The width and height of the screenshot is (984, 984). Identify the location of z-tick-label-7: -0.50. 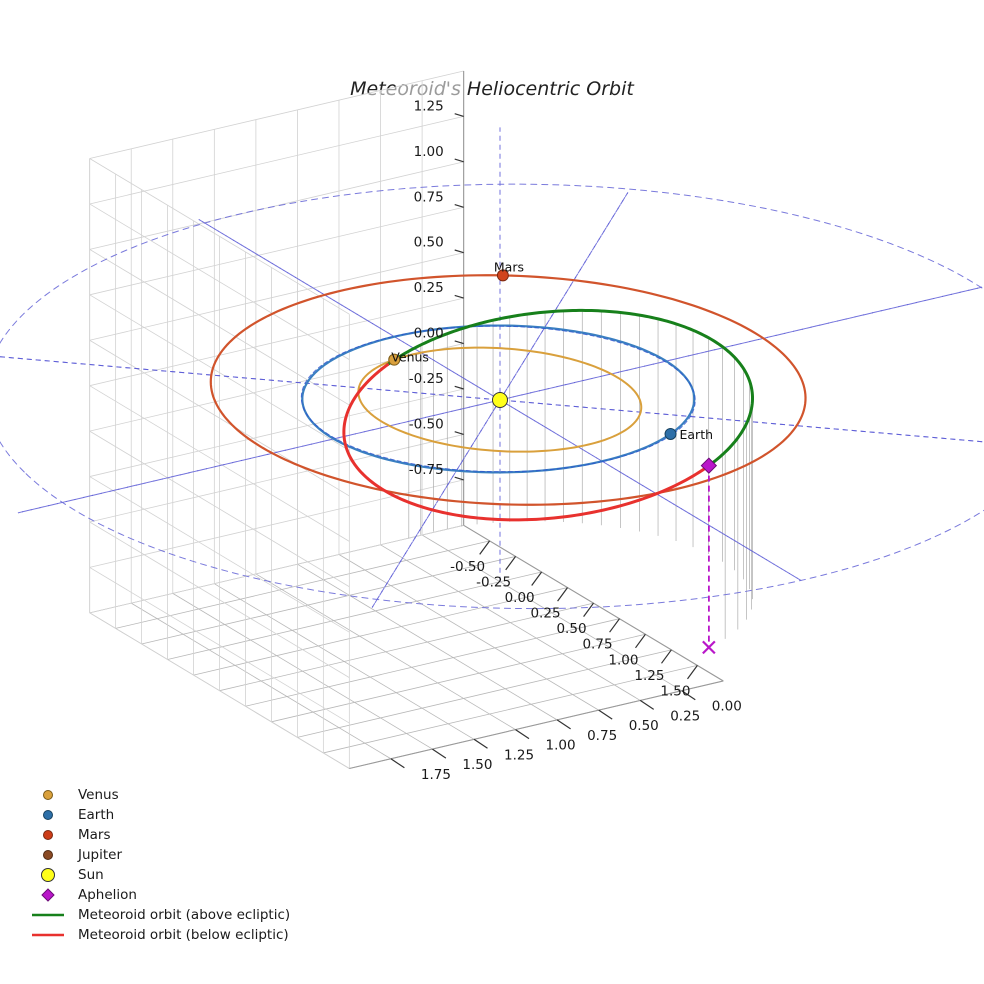
(426, 424).